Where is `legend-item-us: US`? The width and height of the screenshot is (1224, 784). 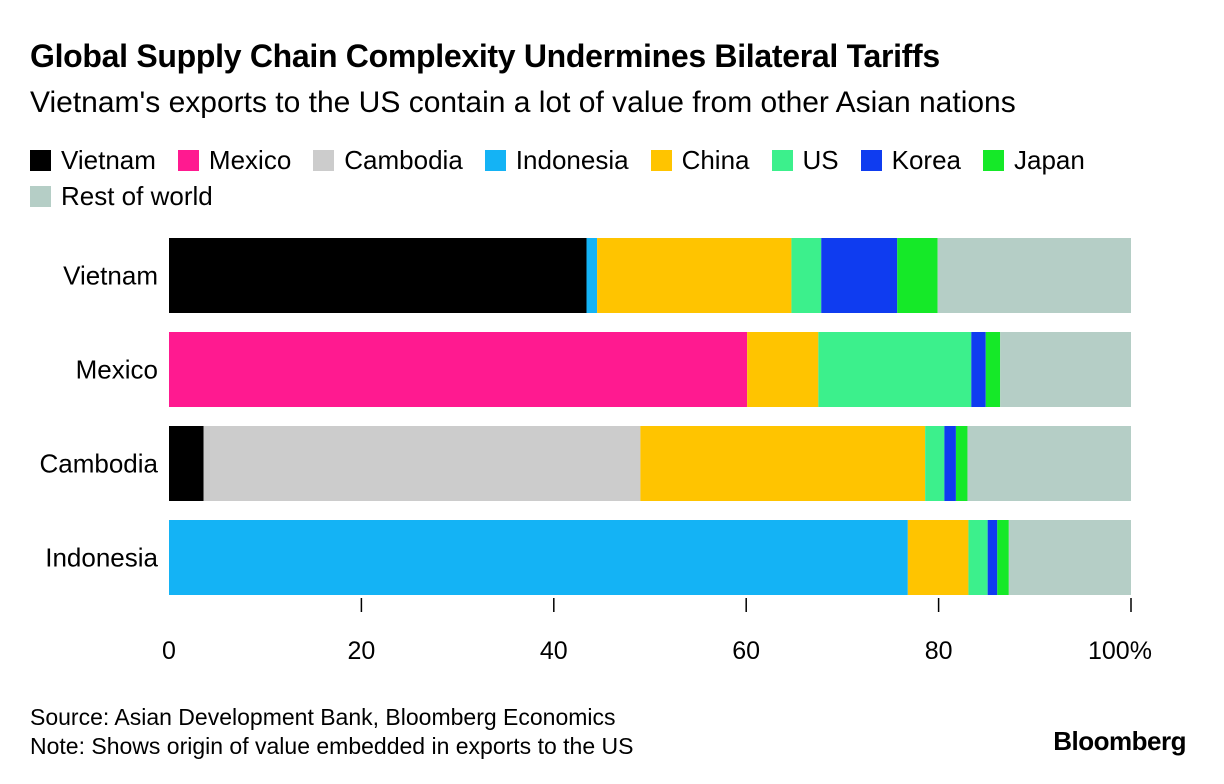 legend-item-us: US is located at coordinates (805, 159).